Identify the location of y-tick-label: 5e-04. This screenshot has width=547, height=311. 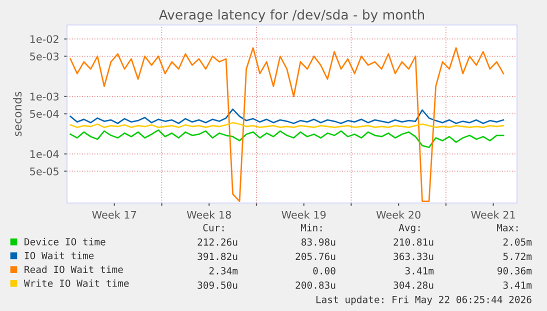
(44, 114).